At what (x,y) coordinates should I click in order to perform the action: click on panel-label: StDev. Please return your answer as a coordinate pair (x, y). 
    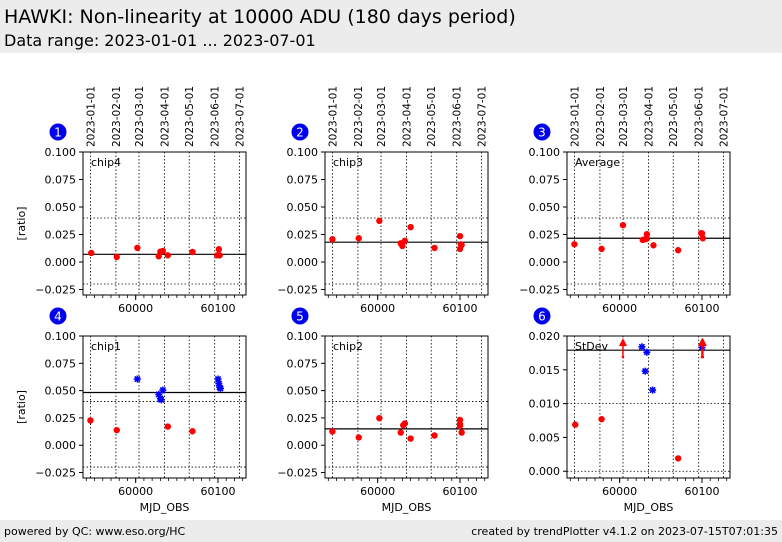
    Looking at the image, I should click on (592, 346).